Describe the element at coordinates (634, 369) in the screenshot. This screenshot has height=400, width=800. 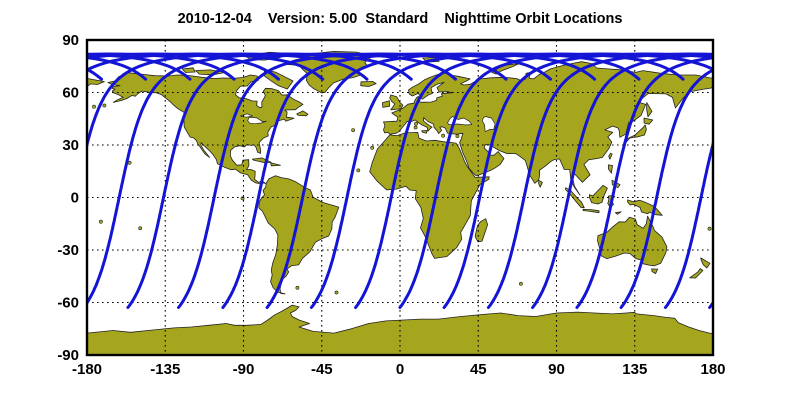
I see `x-tick-label-135: 135` at that location.